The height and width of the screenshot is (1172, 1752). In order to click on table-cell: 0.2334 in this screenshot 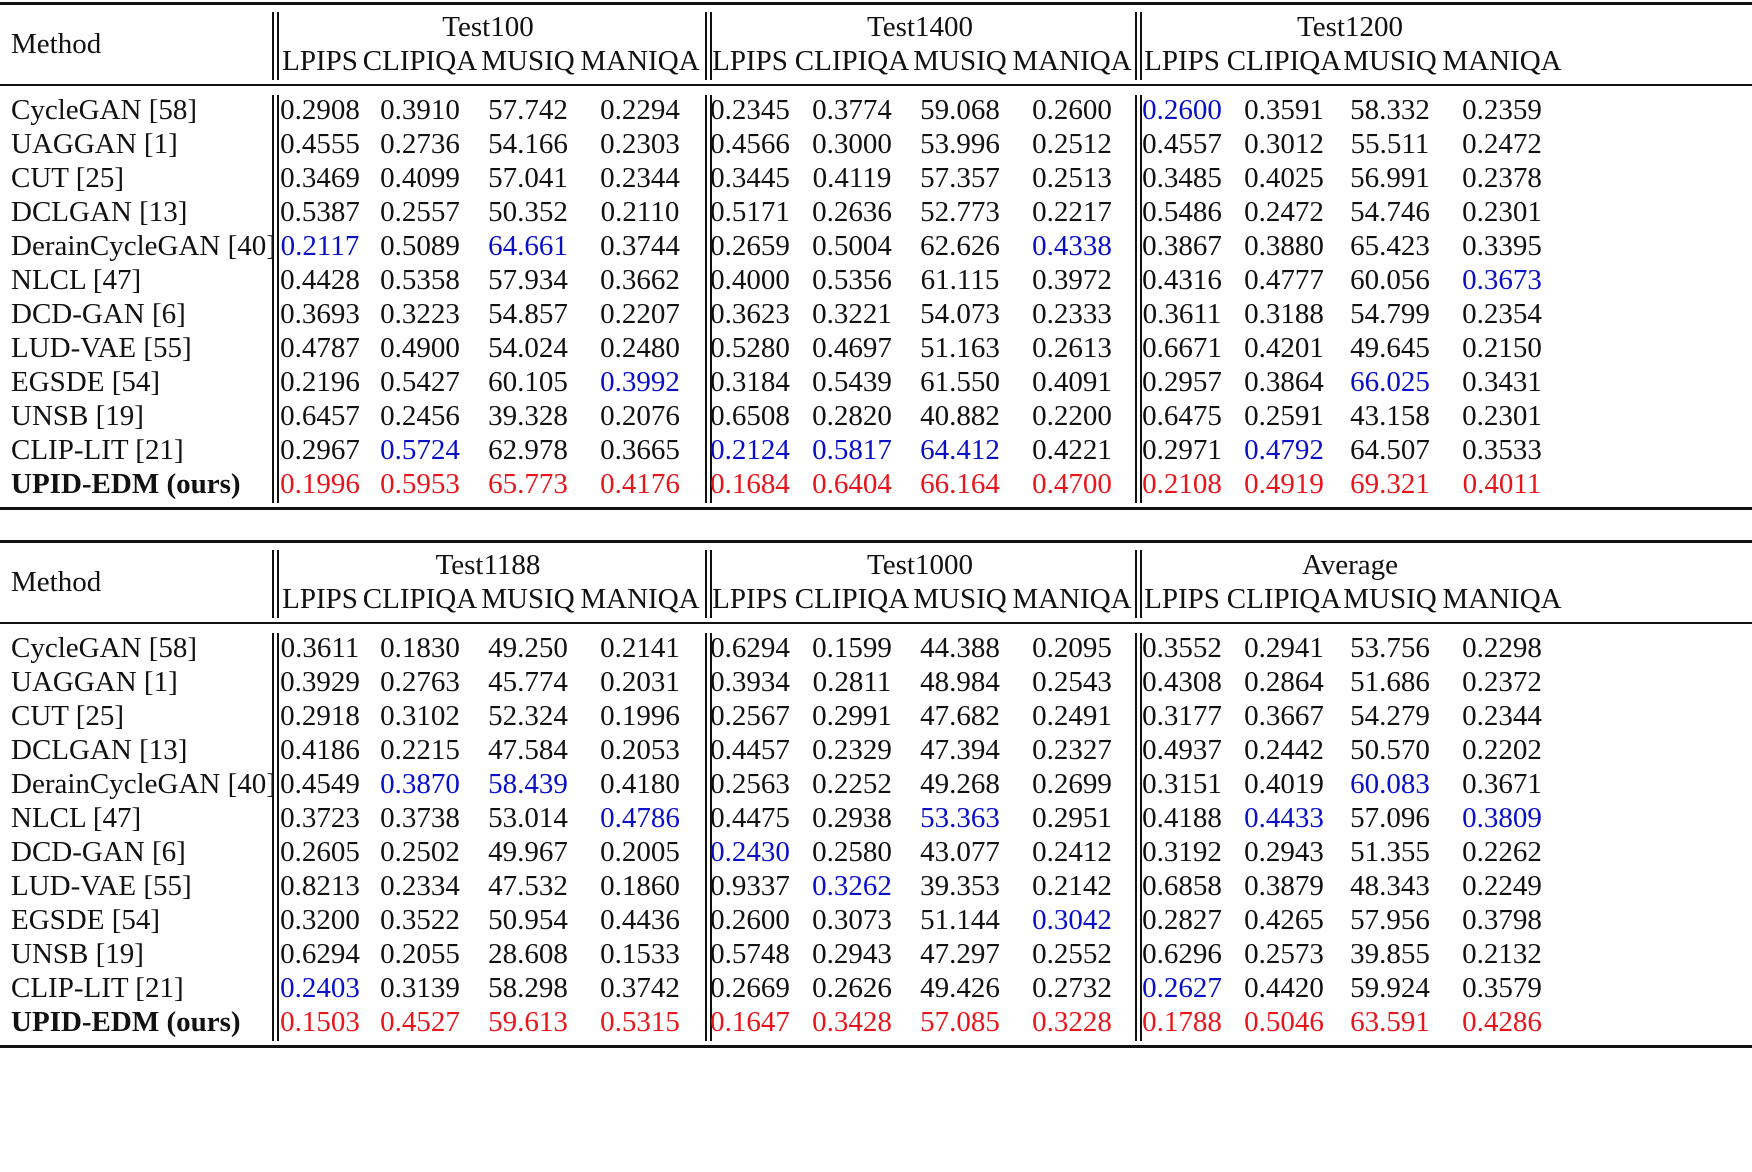, I will do `click(420, 886)`.